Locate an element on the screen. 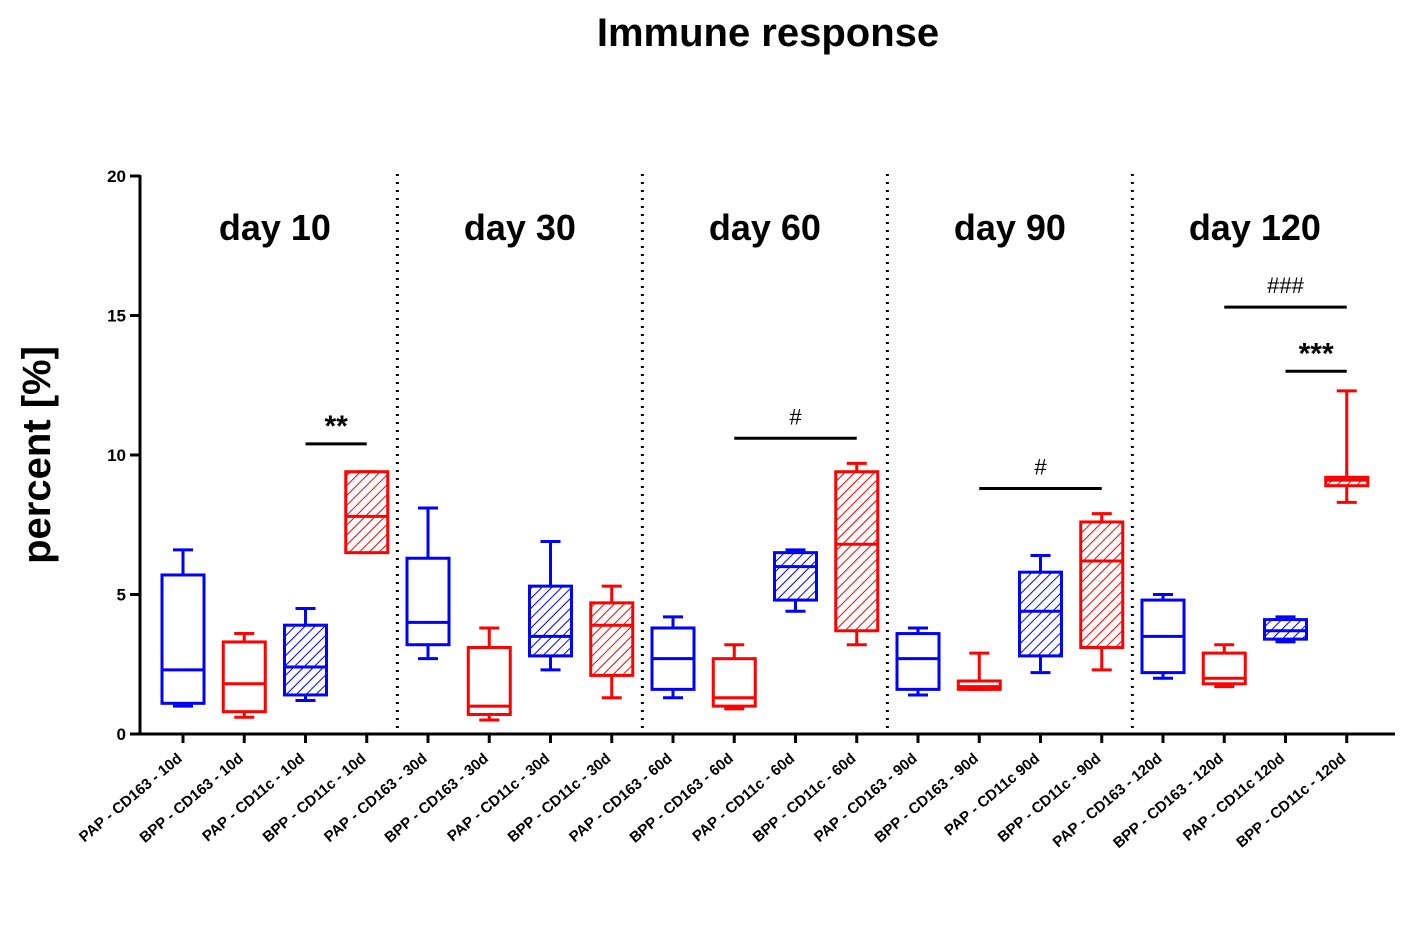 The image size is (1403, 931). x-tick-label: BPP - CD11c - 120d is located at coordinates (1291, 800).